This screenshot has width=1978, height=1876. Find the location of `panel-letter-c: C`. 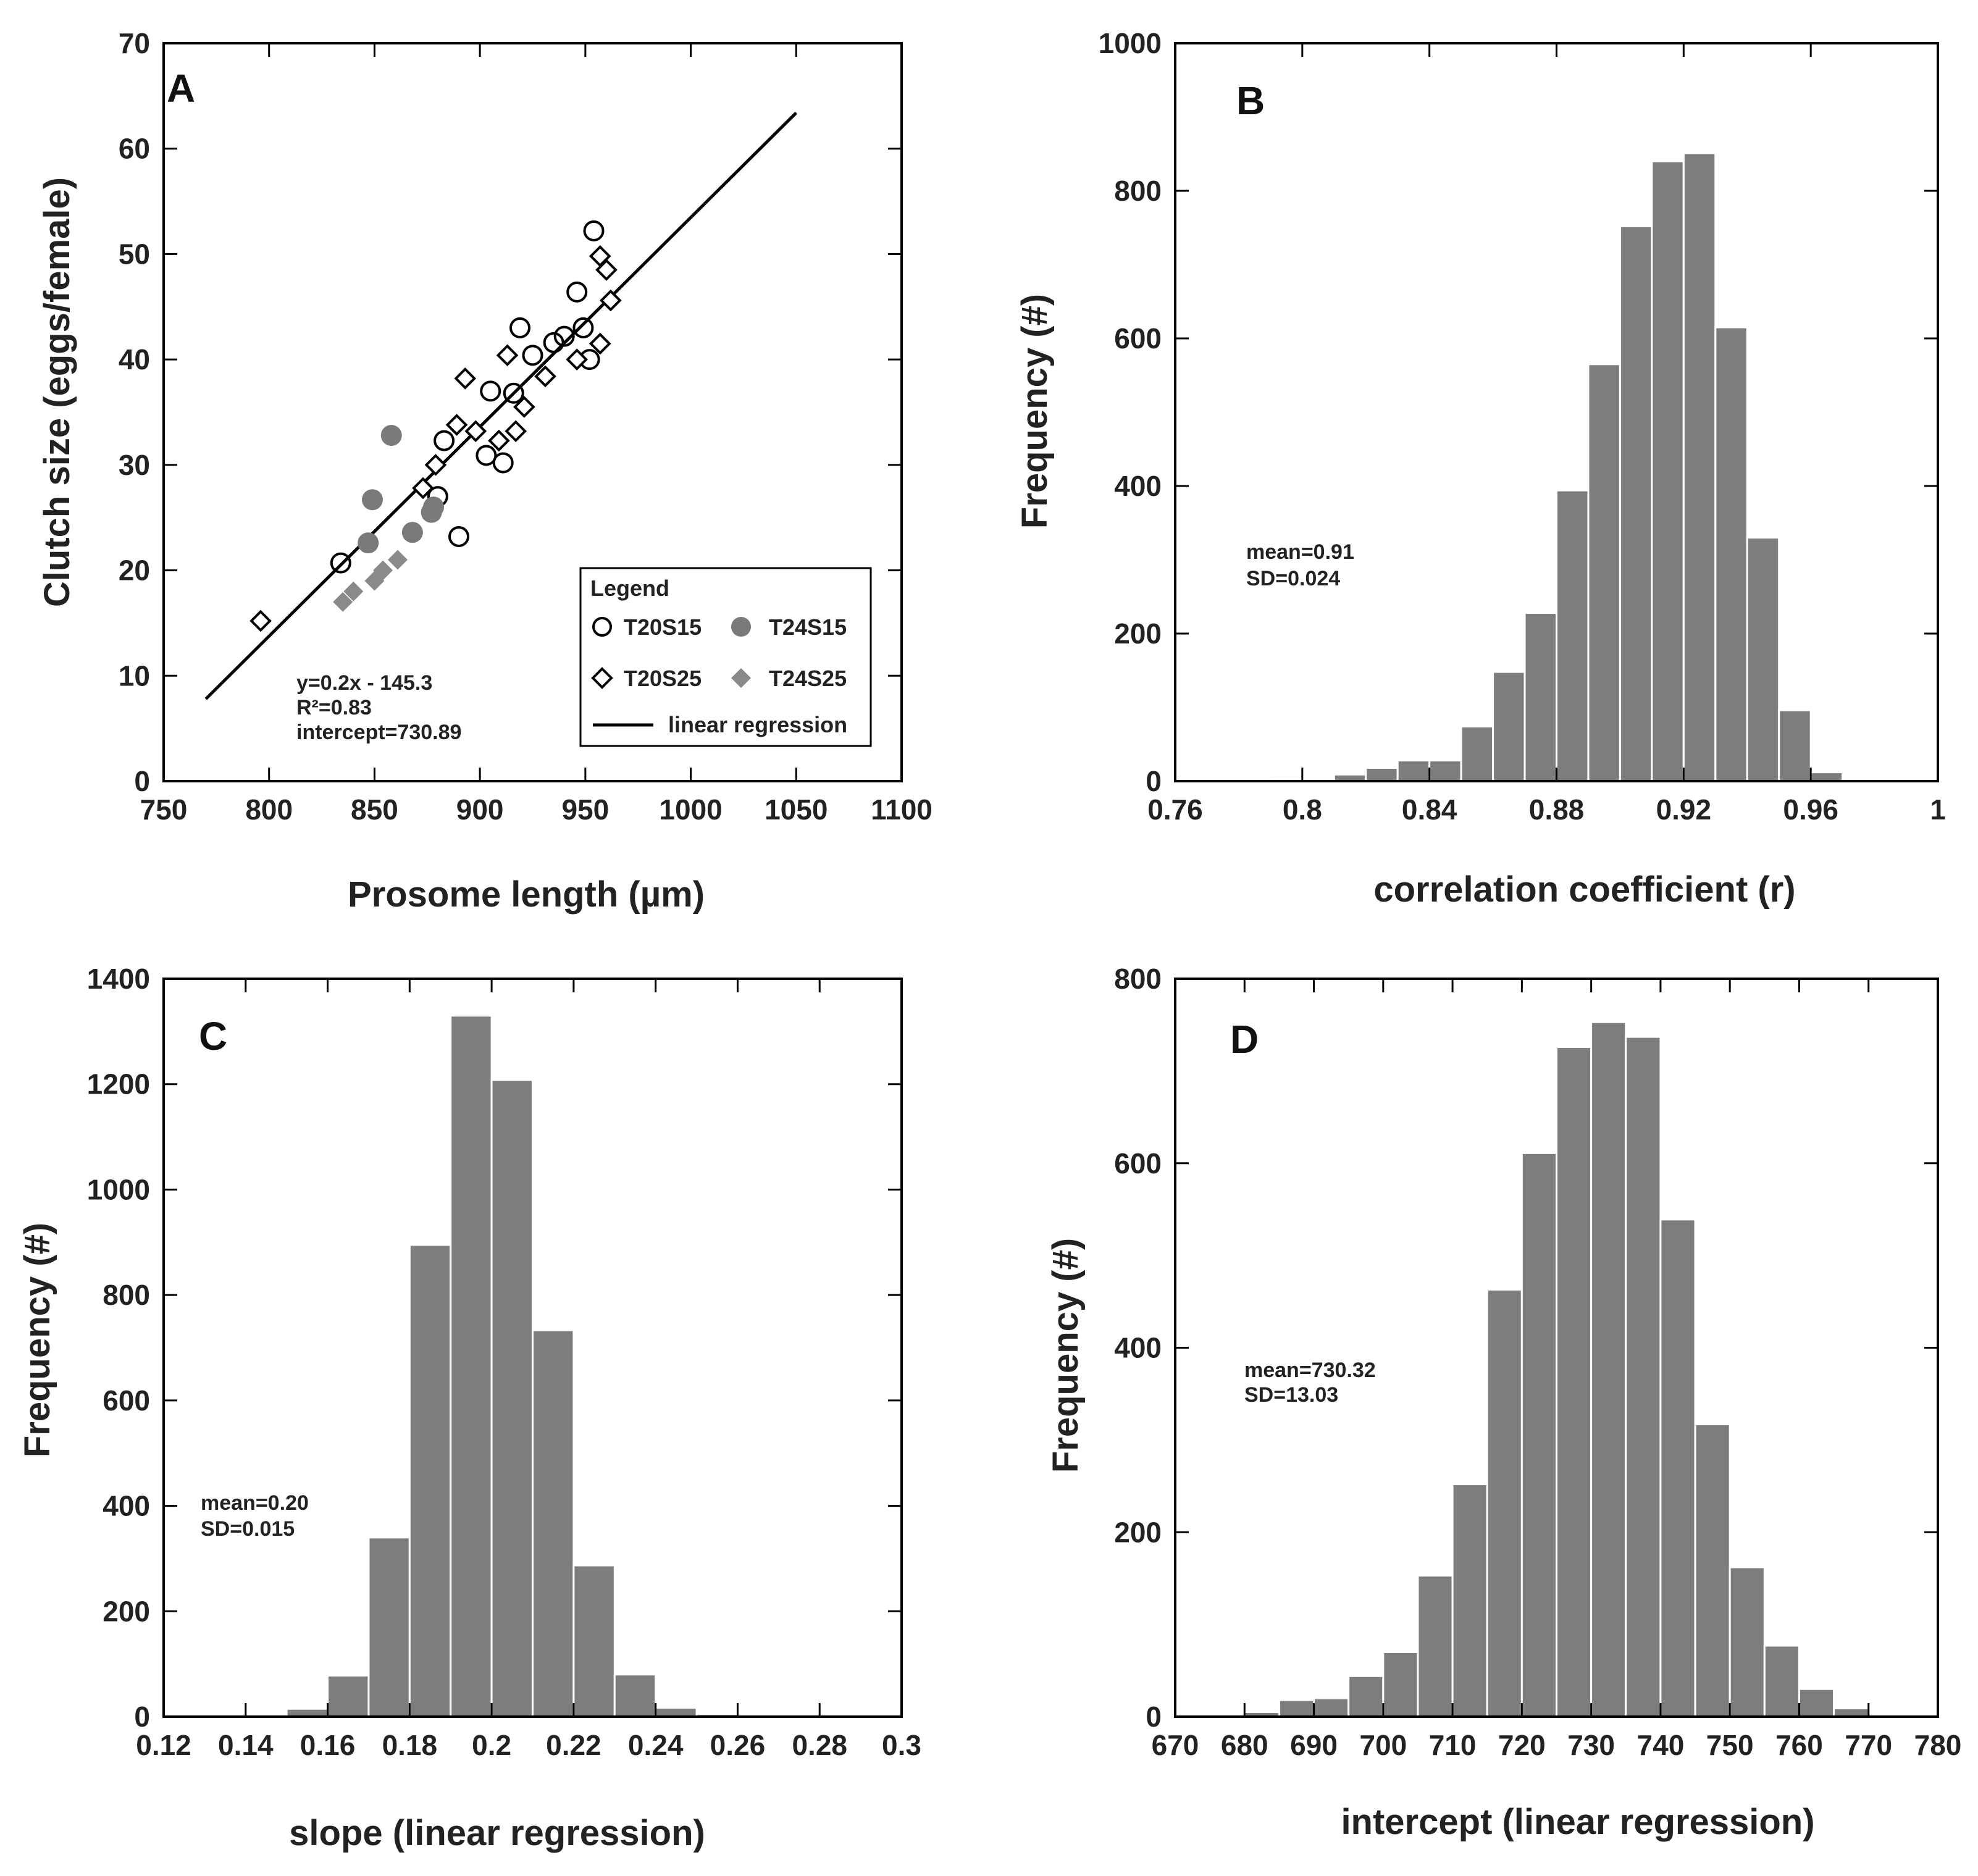

panel-letter-c: C is located at coordinates (213, 1036).